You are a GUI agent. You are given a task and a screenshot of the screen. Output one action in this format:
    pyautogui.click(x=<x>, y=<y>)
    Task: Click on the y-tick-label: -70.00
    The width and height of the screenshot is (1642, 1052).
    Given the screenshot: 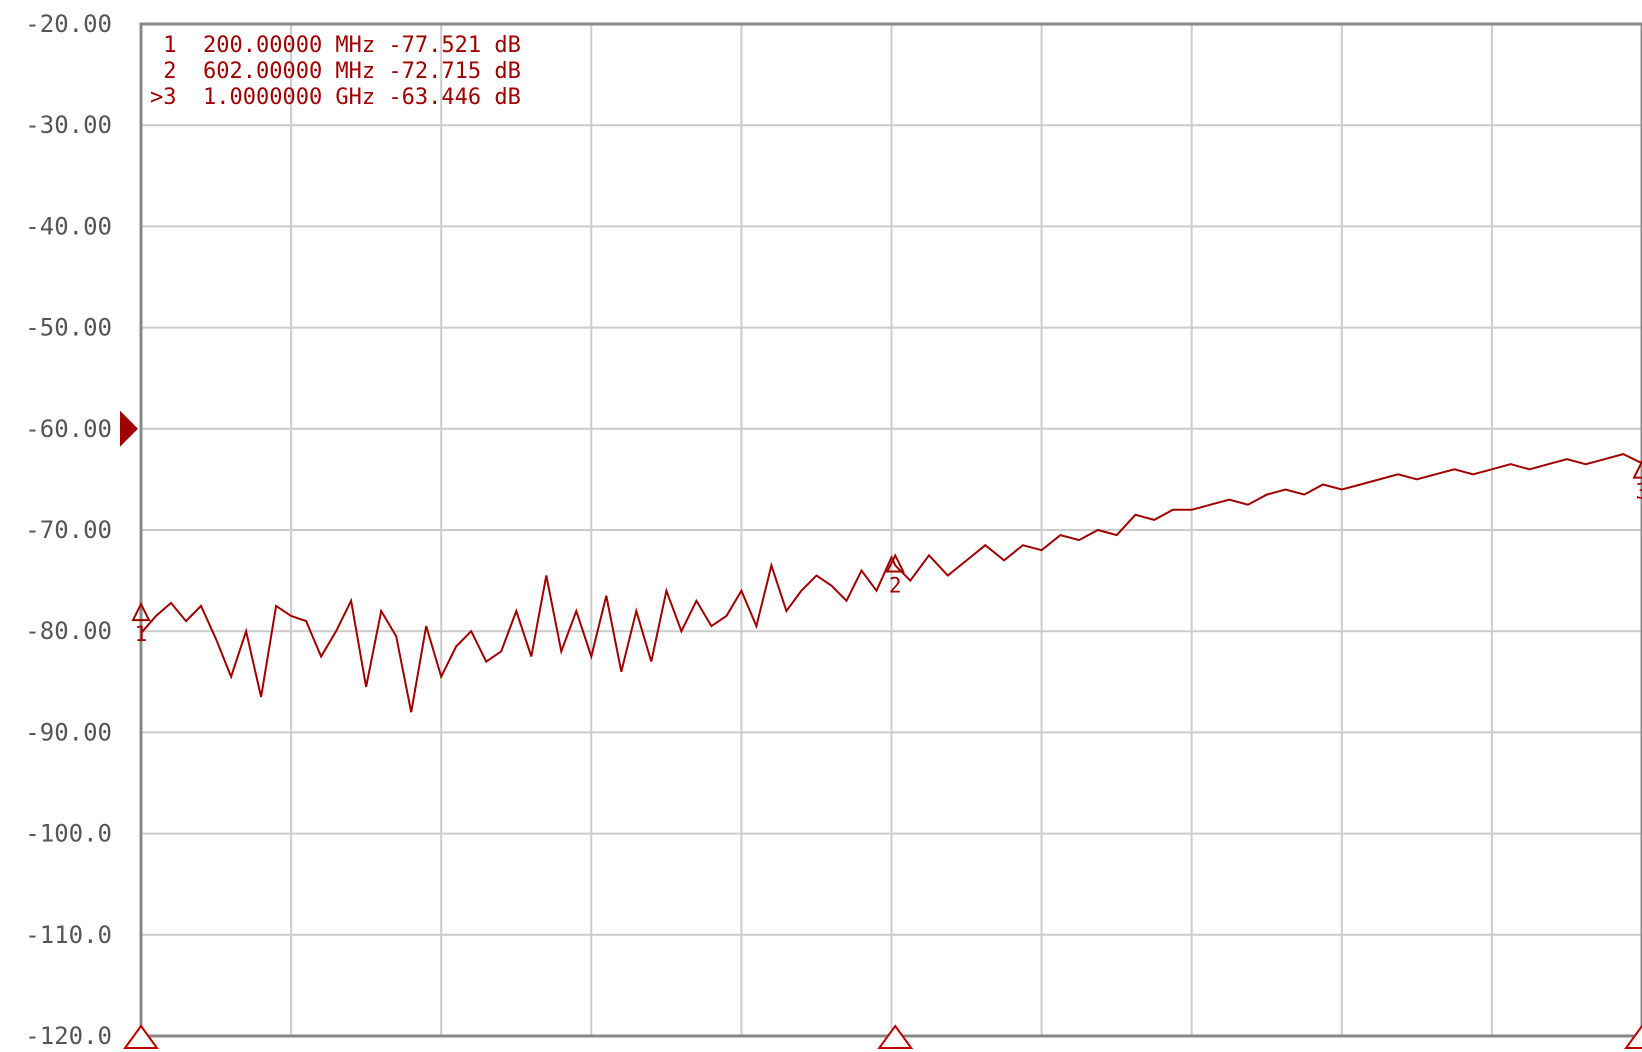 What is the action you would take?
    pyautogui.click(x=68, y=530)
    